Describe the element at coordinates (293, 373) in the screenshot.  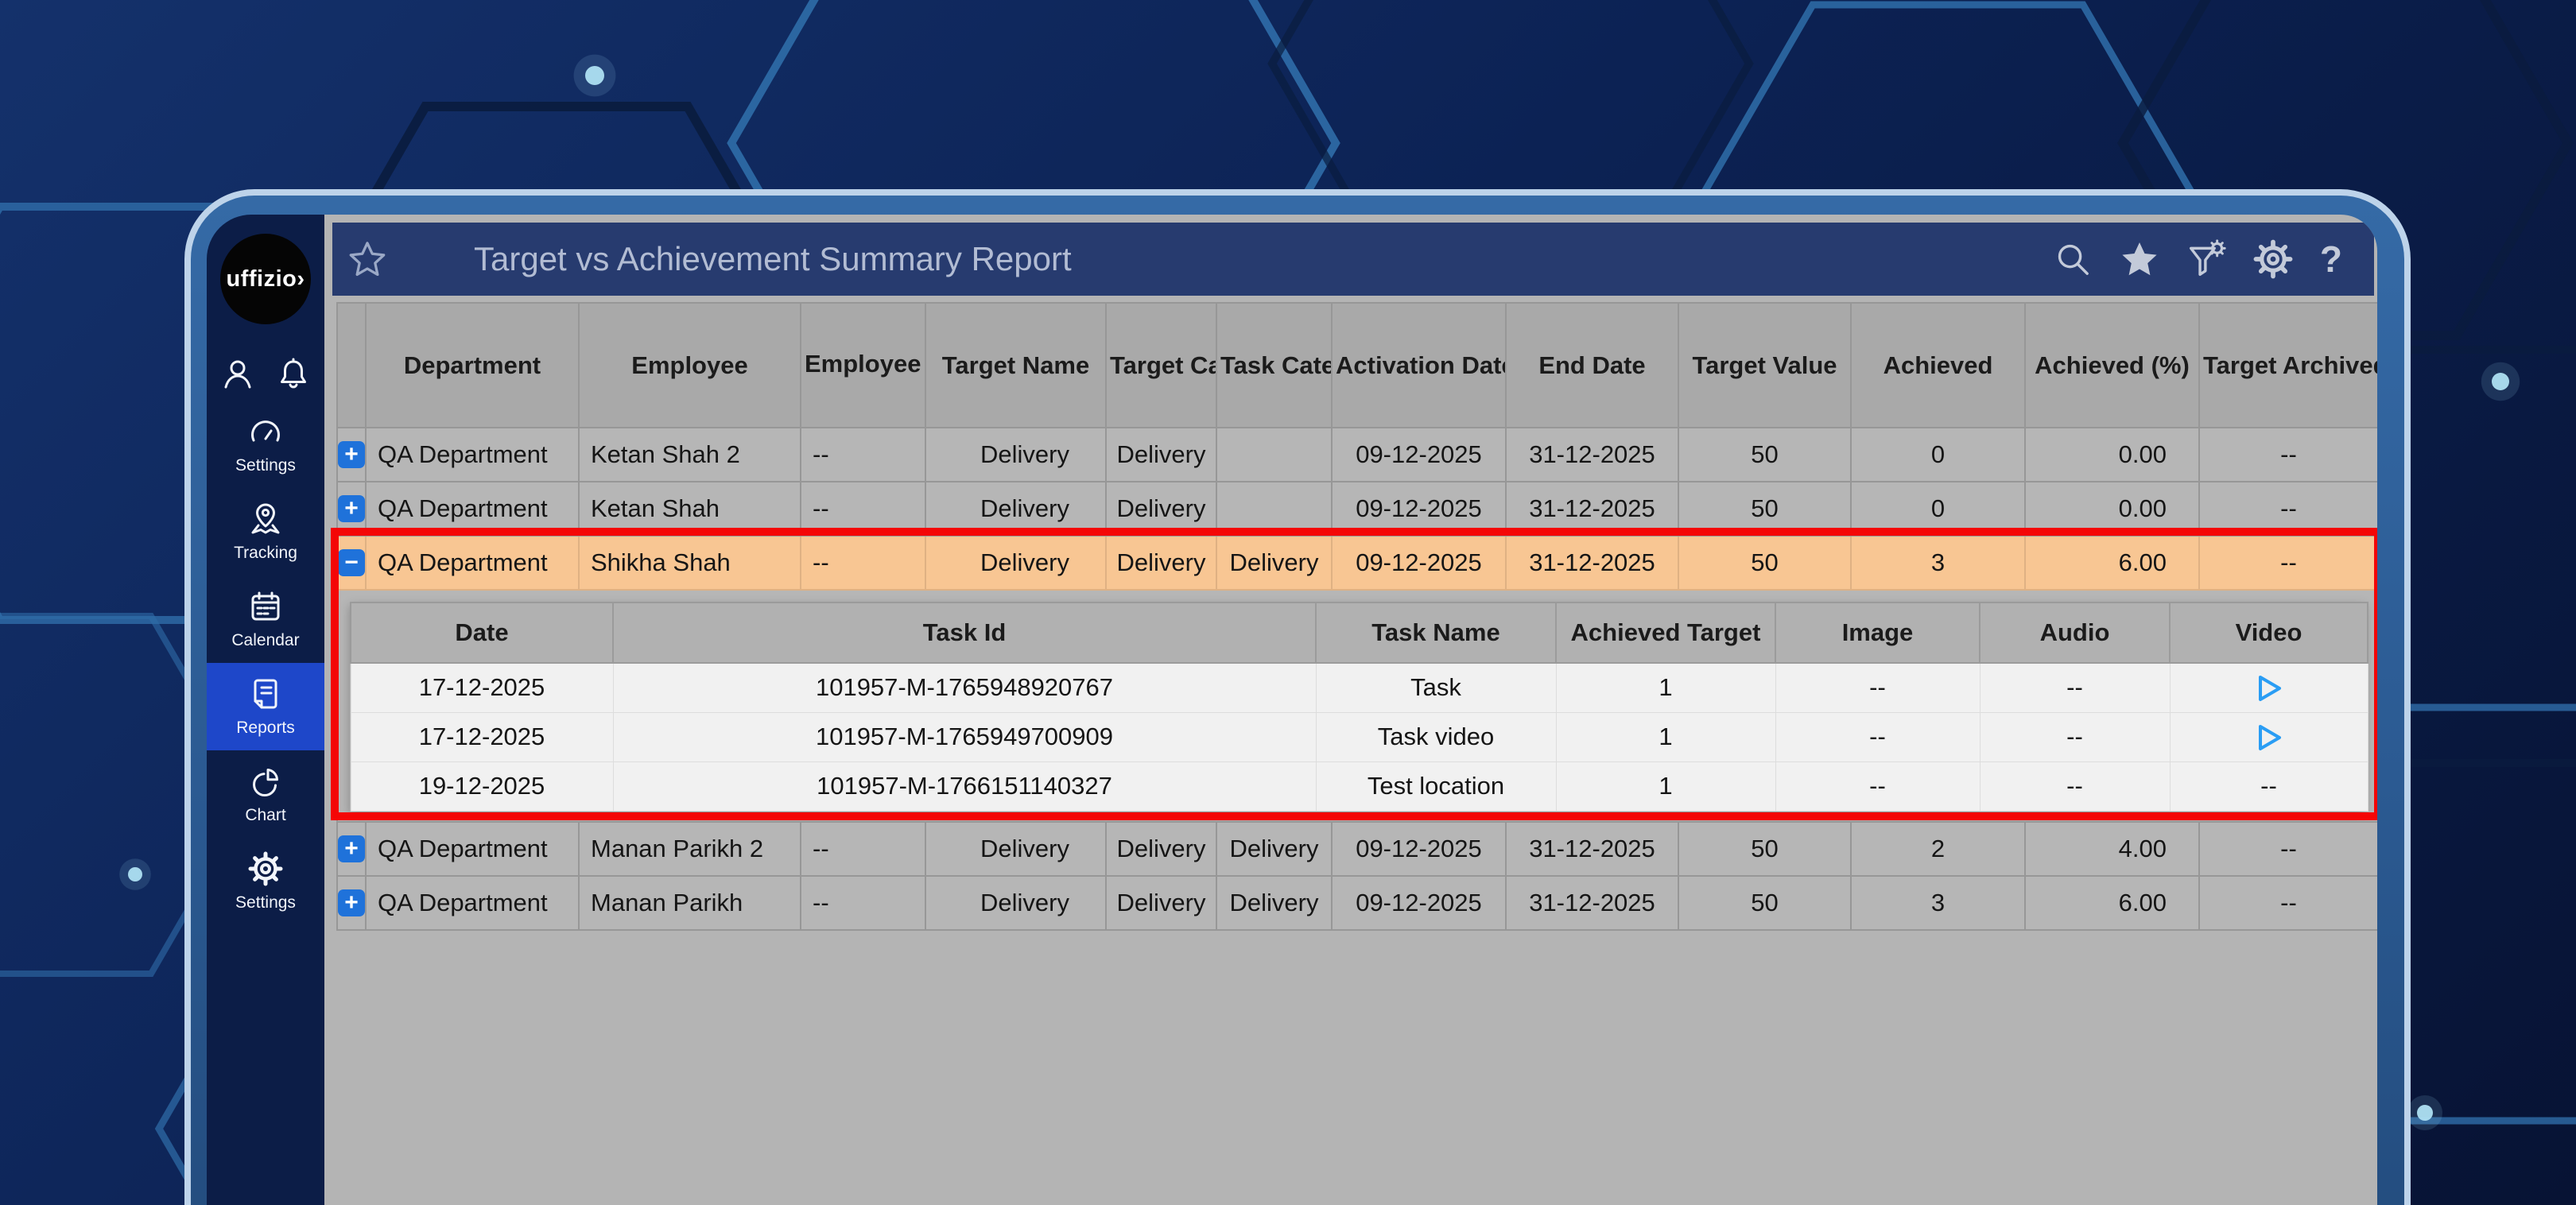
I see `bell-icon` at that location.